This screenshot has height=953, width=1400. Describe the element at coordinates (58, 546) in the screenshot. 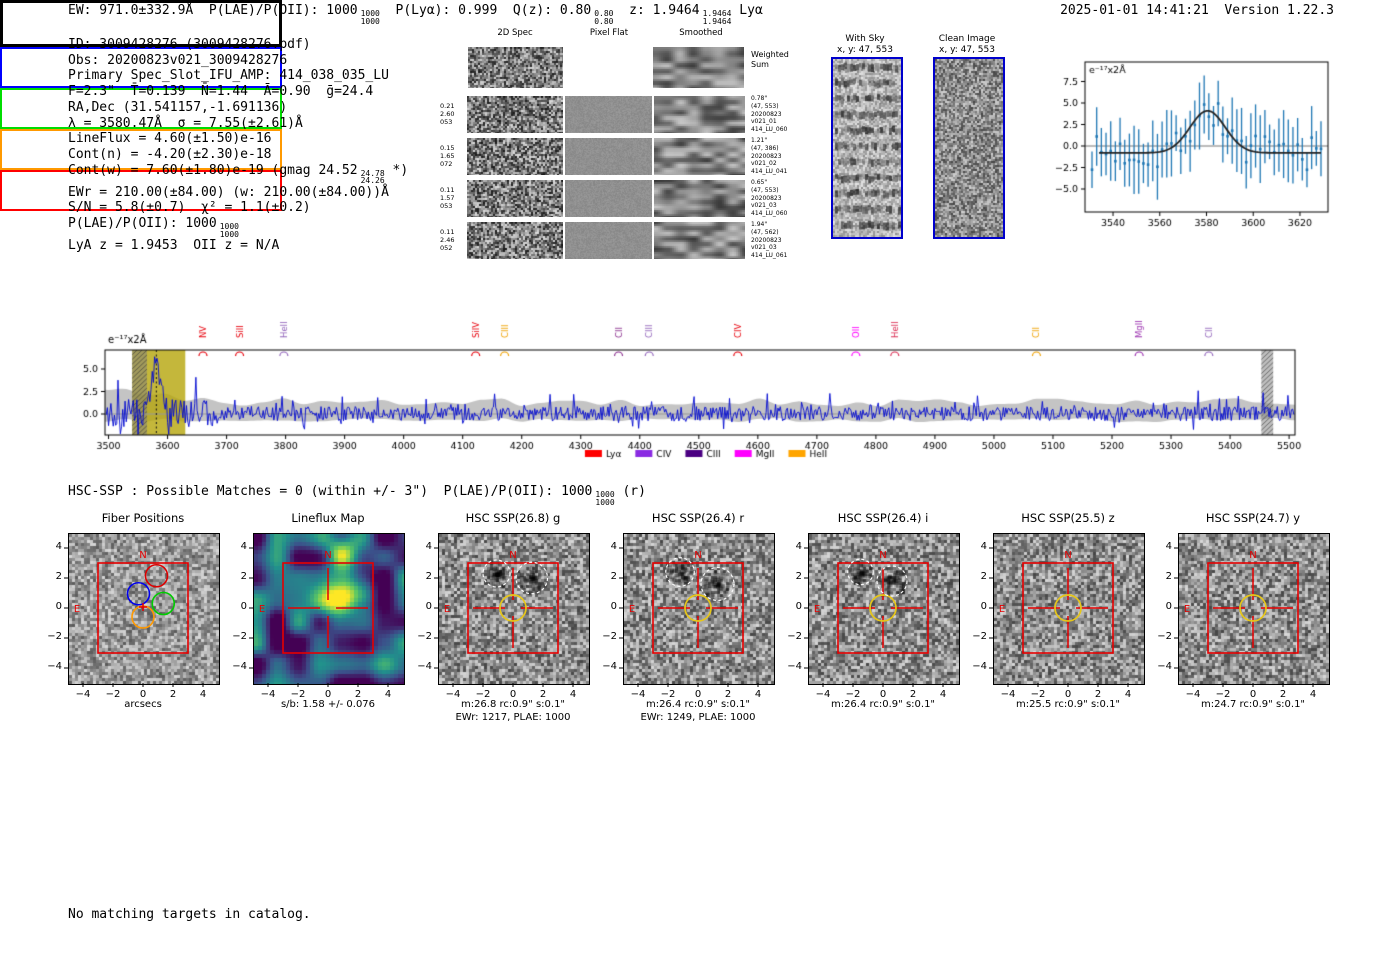

I see `y-tick-label: 4` at that location.